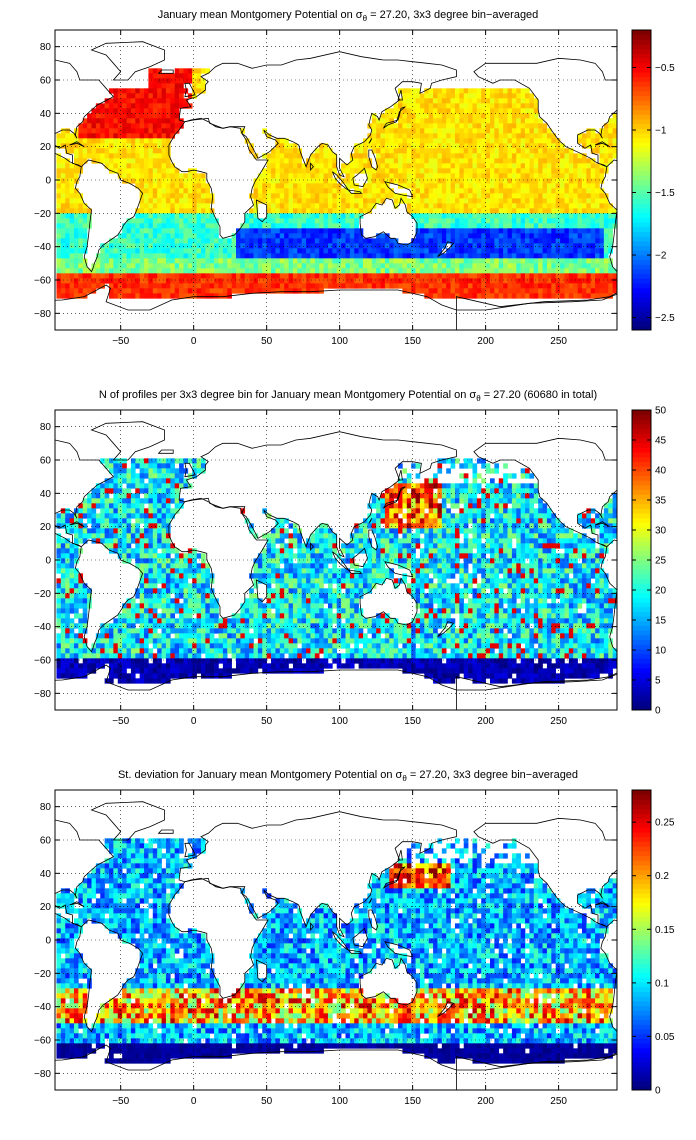  I want to click on colorbar-tick-label: −1.5, so click(665, 193).